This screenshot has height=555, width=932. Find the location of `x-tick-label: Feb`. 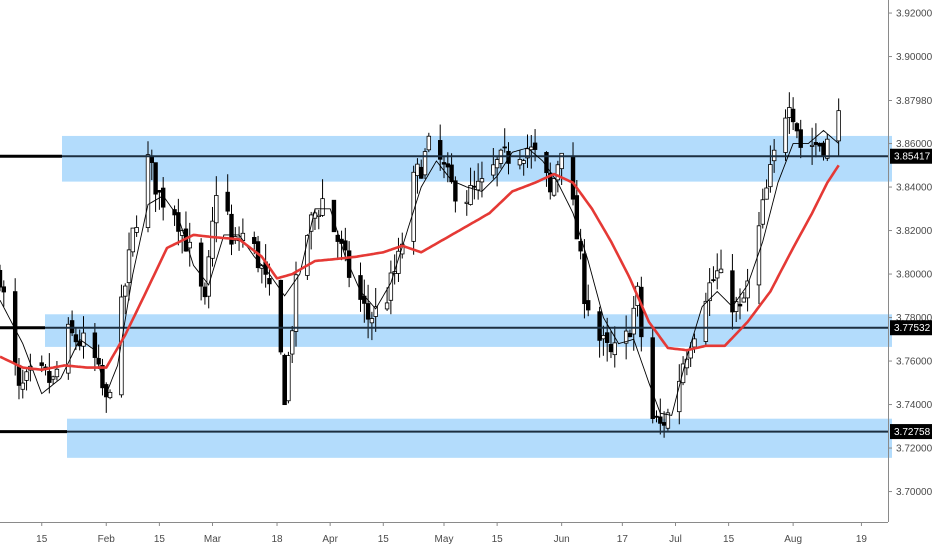

x-tick-label: Feb is located at coordinates (107, 539).